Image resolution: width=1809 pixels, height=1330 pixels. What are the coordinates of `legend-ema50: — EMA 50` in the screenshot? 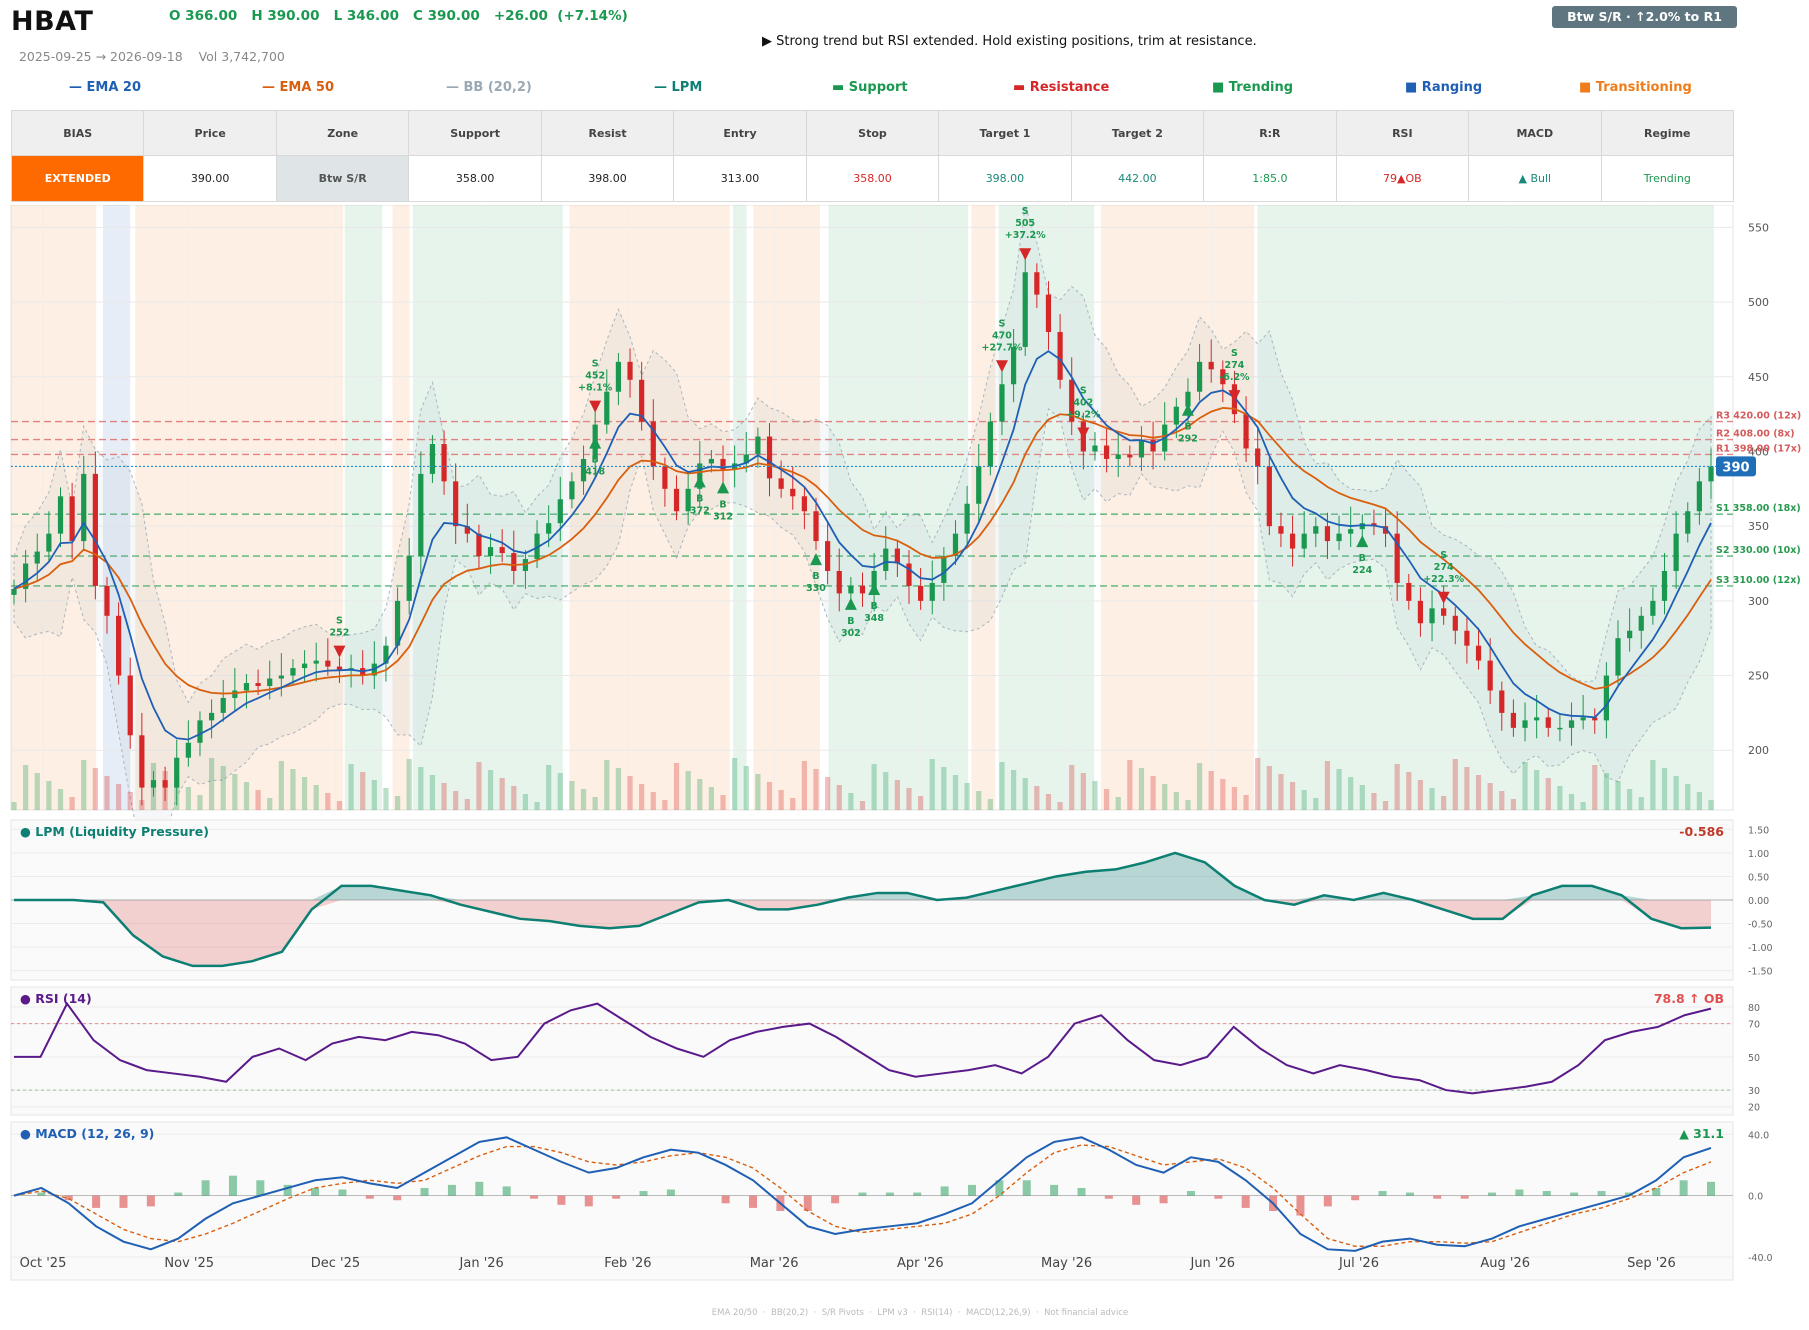 It's located at (298, 87).